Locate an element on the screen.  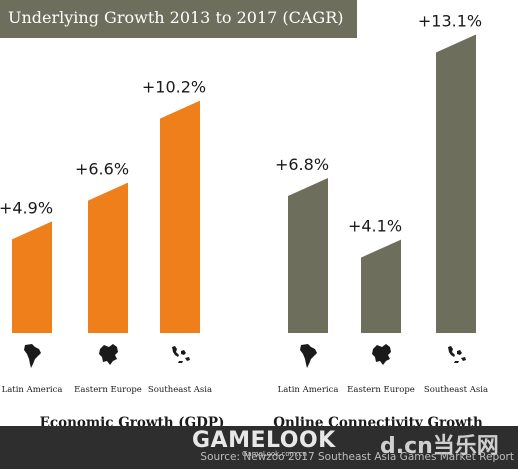
value-label: +13.1% is located at coordinates (450, 21).